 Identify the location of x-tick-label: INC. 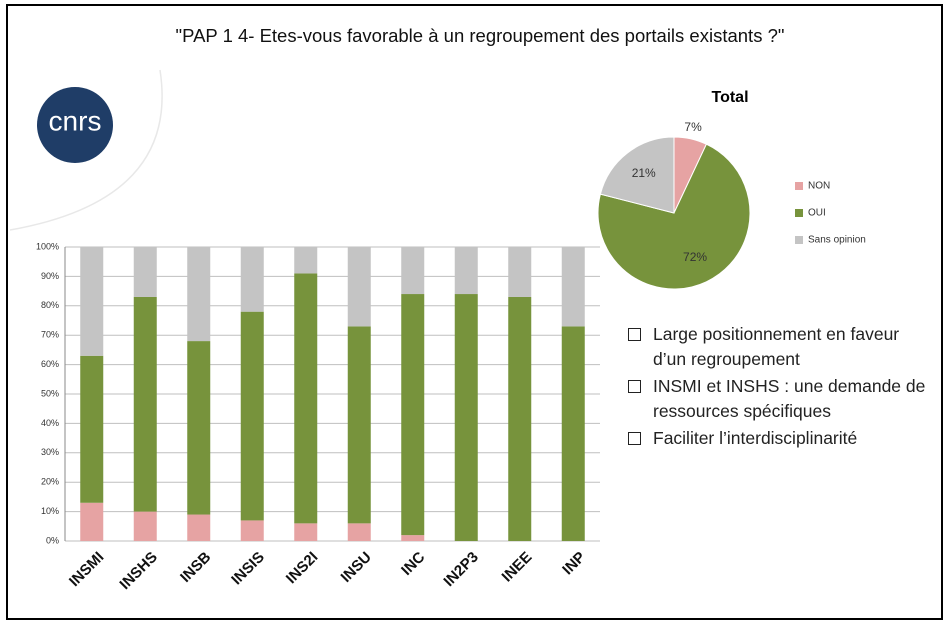
(413, 564).